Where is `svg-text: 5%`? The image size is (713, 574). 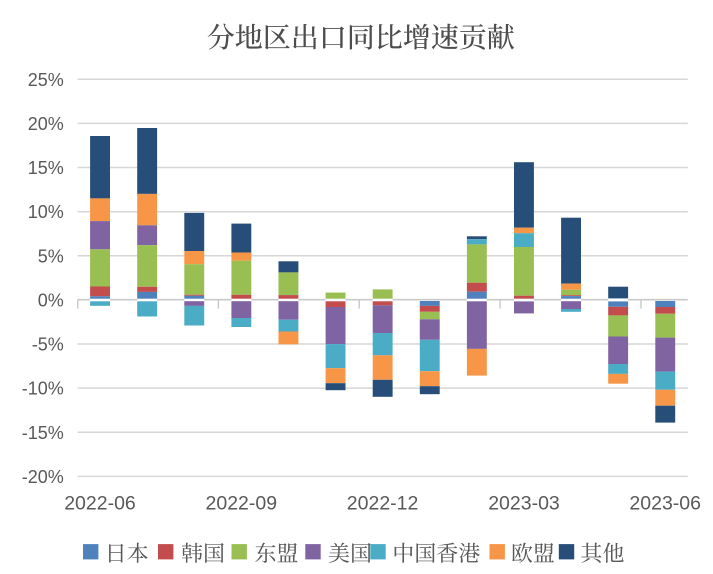 svg-text: 5% is located at coordinates (51, 256).